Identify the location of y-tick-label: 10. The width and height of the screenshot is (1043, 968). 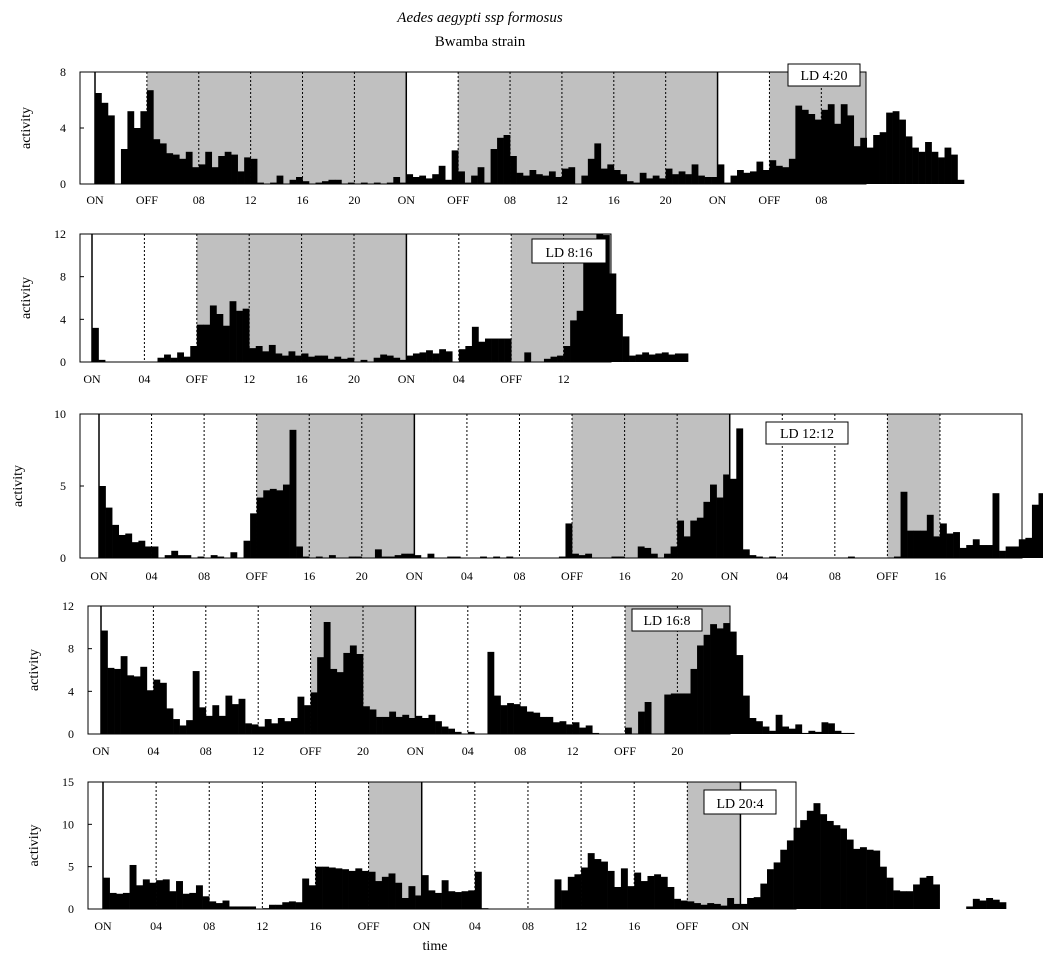
(60, 414).